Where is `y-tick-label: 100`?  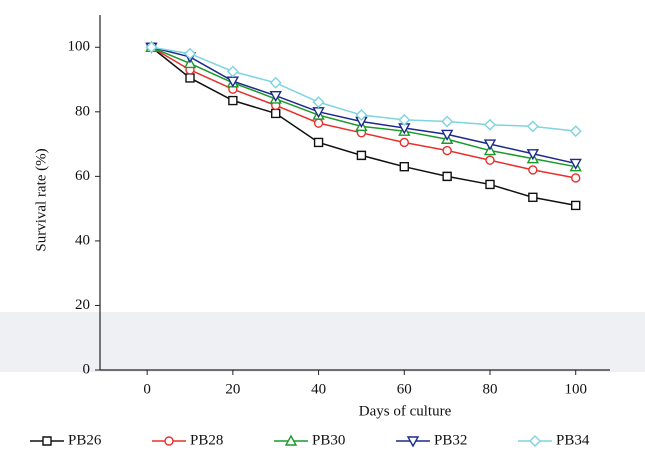
y-tick-label: 100 is located at coordinates (79, 47).